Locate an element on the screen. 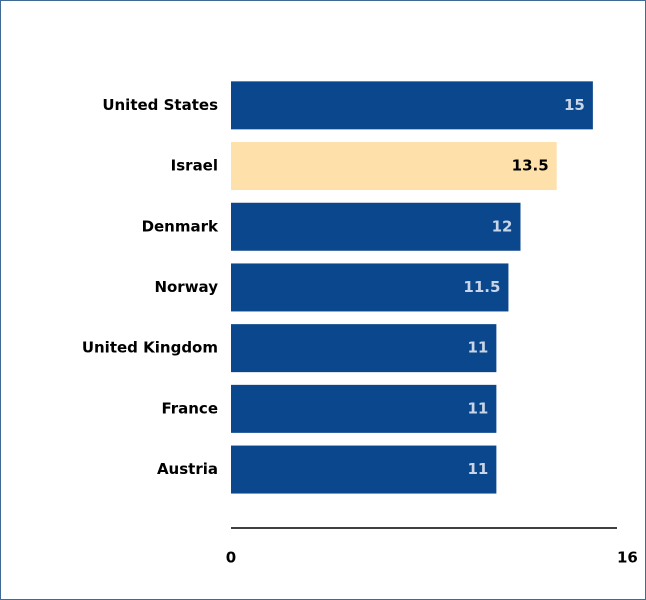 The height and width of the screenshot is (600, 646). y-tick-label: Israel is located at coordinates (194, 166).